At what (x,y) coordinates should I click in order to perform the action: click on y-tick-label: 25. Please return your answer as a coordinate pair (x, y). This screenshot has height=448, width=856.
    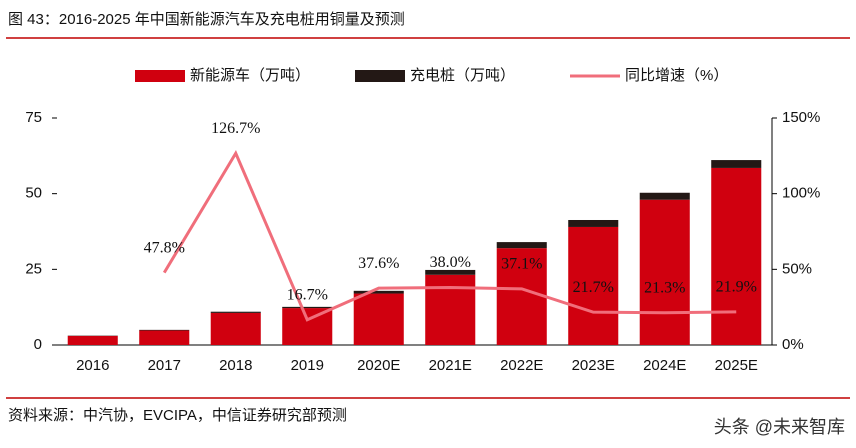
    Looking at the image, I should click on (33, 268).